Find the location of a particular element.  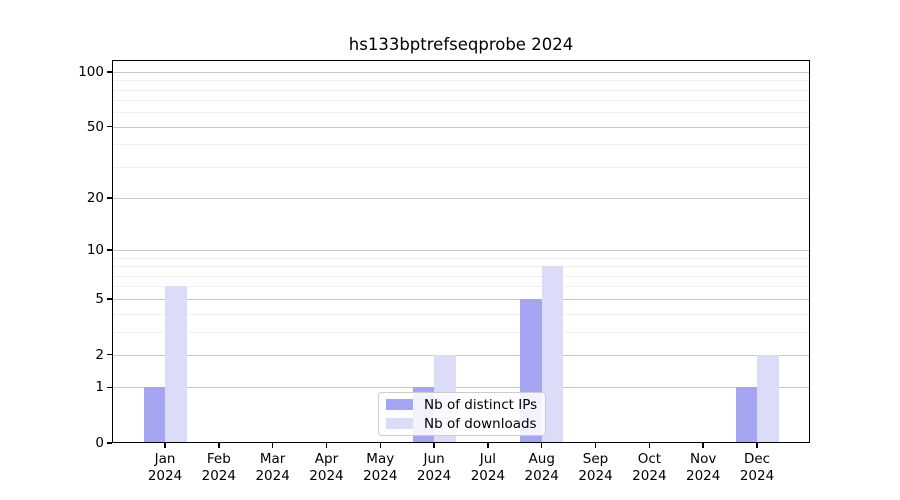

x-tick-label: Apr 2024 is located at coordinates (326, 467).